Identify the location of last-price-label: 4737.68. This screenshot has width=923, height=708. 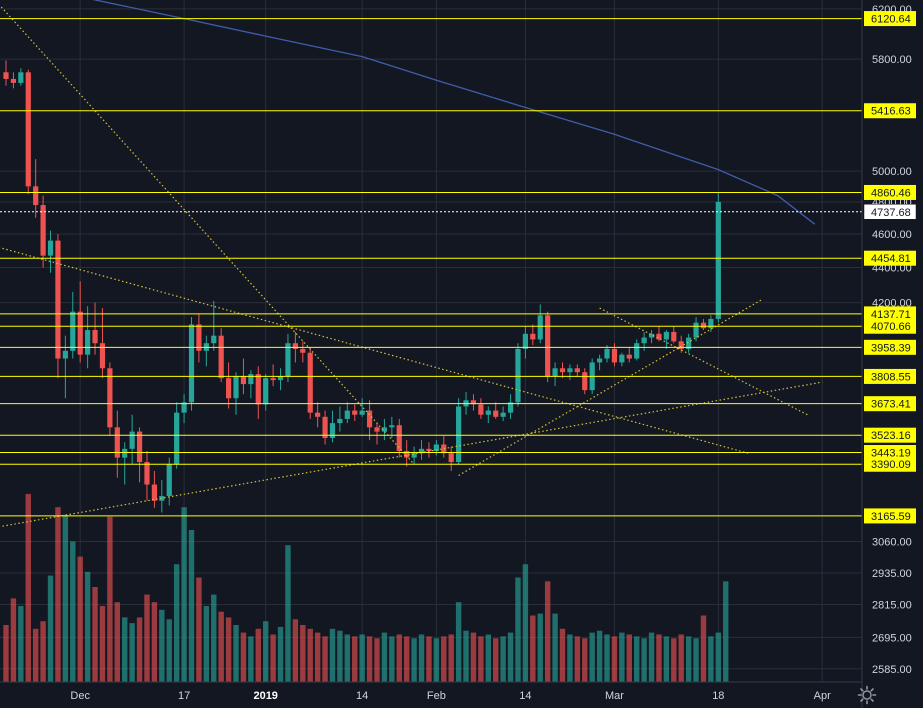
(891, 213).